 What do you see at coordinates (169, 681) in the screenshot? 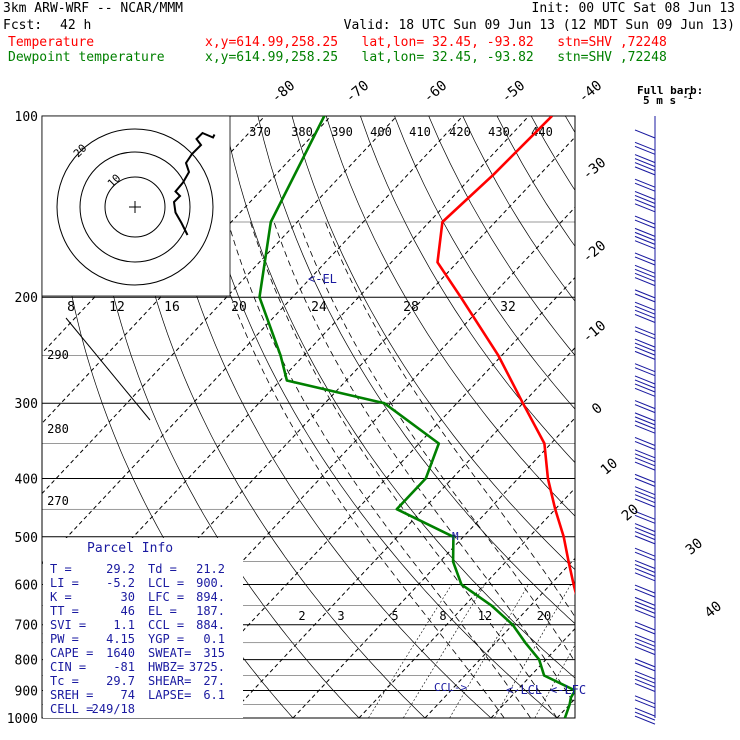
I see `parcel-field-label: SHEAR=` at bounding box center [169, 681].